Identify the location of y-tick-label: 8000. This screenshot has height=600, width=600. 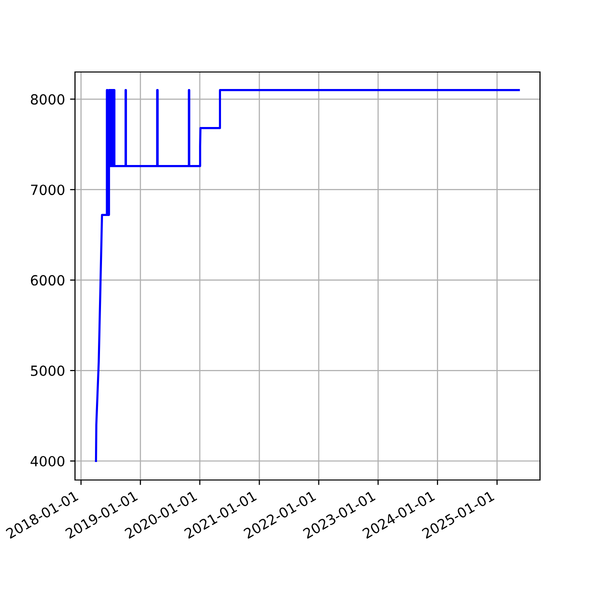
(47, 99).